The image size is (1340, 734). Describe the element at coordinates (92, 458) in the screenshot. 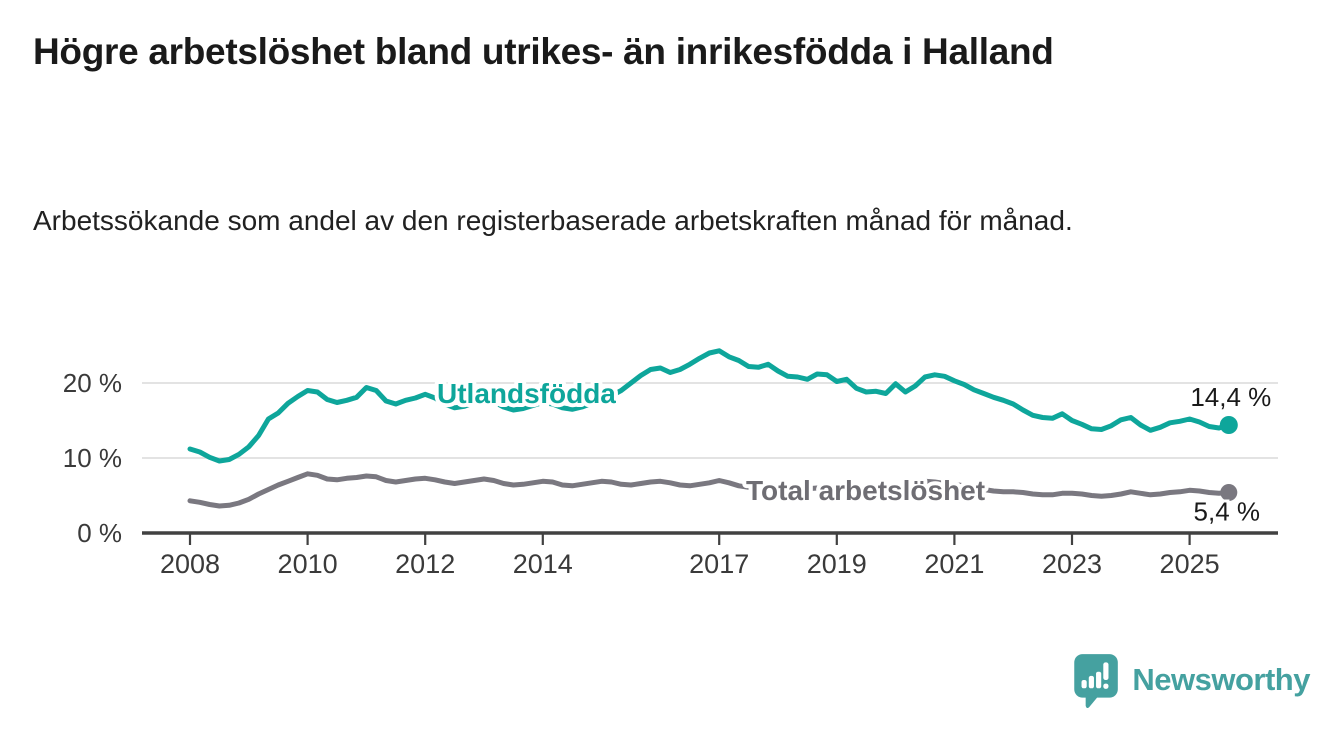

I see `y-tick-label: 10 %` at that location.